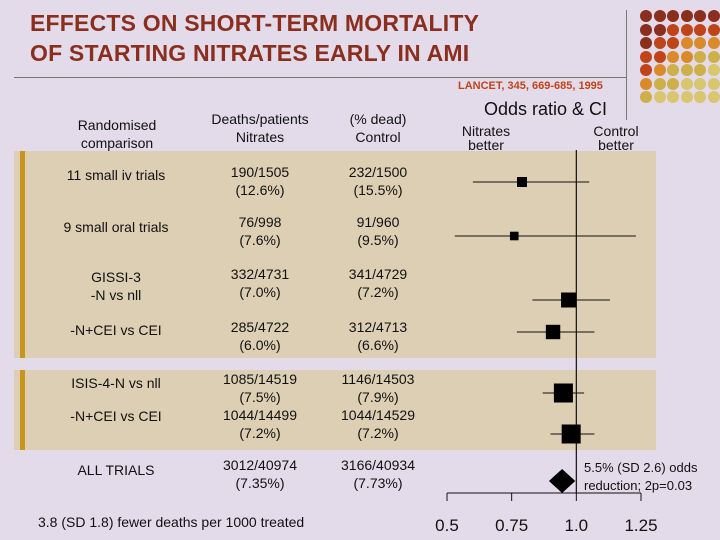  Describe the element at coordinates (641, 476) in the screenshot. I see `summary-note: 5.5% (SD 2.6) odds reduction; 2p=0.03` at that location.